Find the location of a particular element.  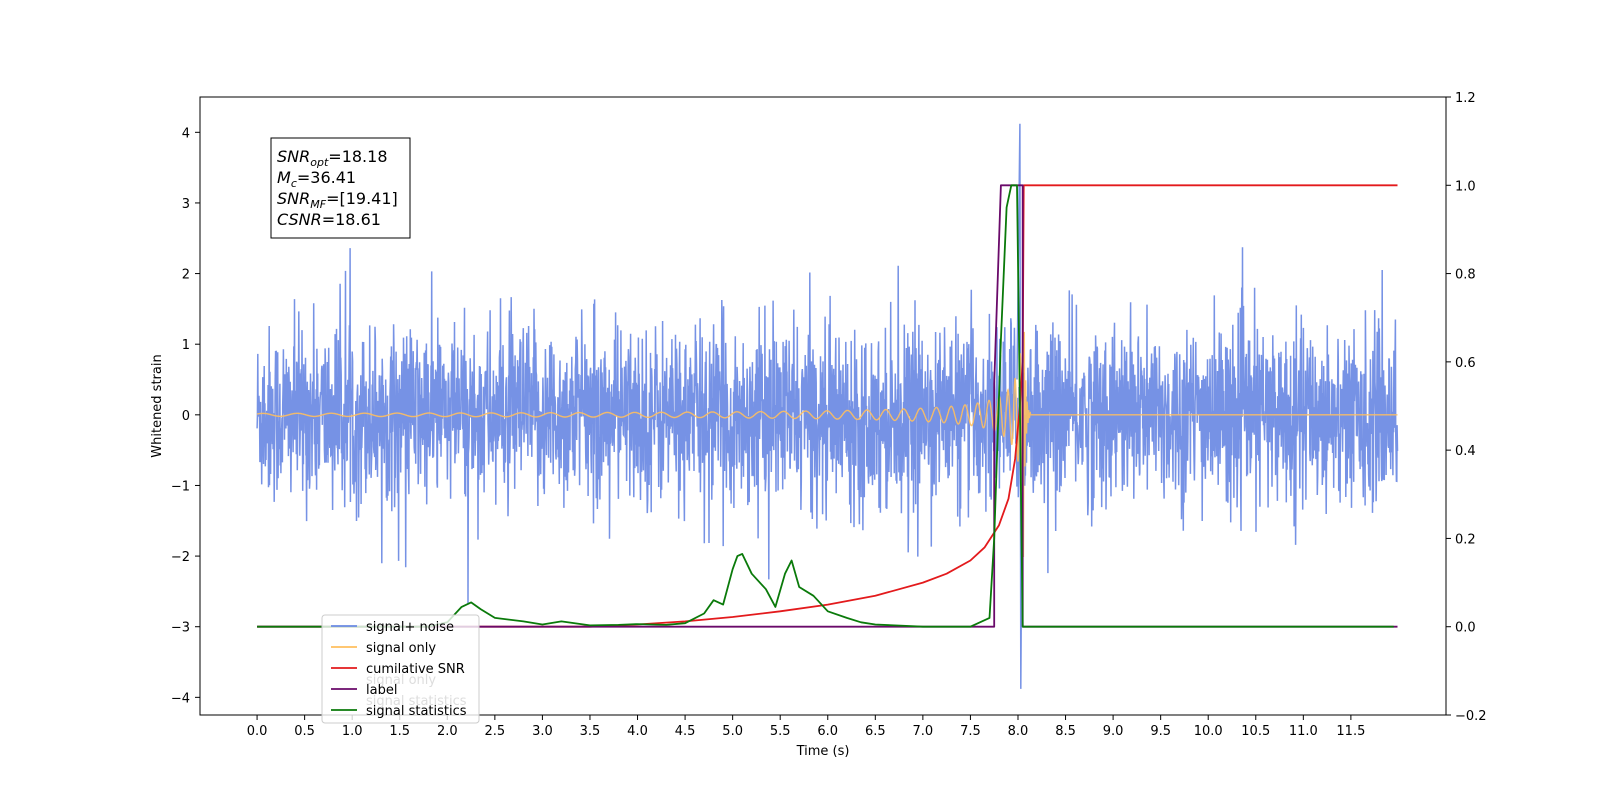

y-tick-label: 1 is located at coordinates (186, 345).